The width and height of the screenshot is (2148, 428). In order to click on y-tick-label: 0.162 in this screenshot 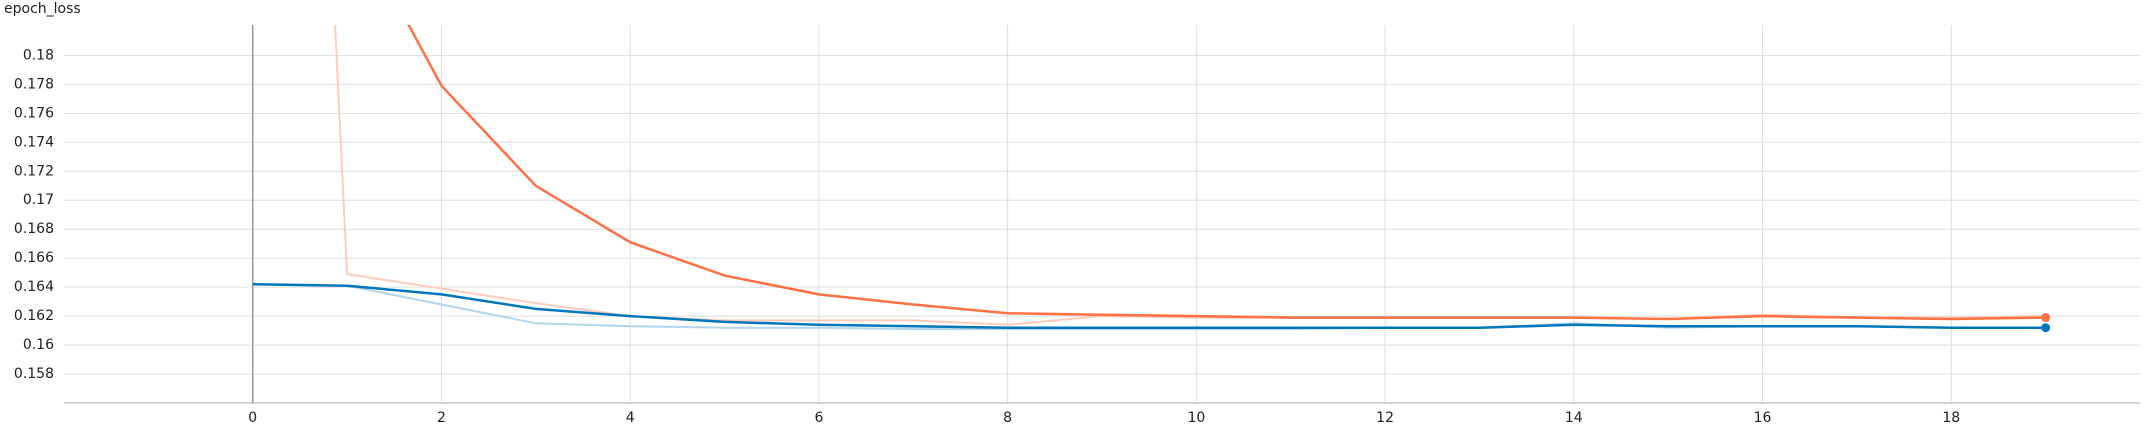, I will do `click(34, 316)`.